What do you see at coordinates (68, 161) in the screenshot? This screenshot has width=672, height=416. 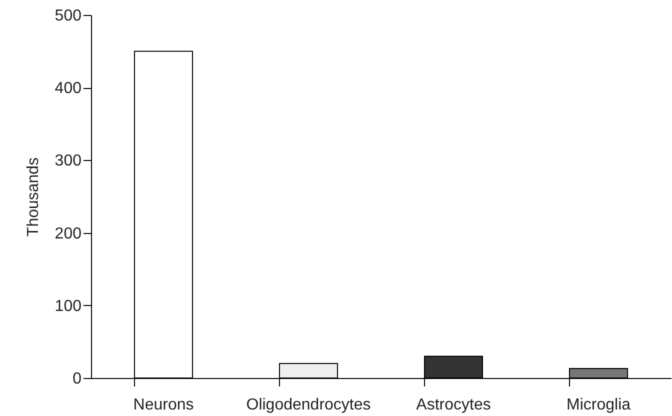 I see `y-tick-label: 300` at bounding box center [68, 161].